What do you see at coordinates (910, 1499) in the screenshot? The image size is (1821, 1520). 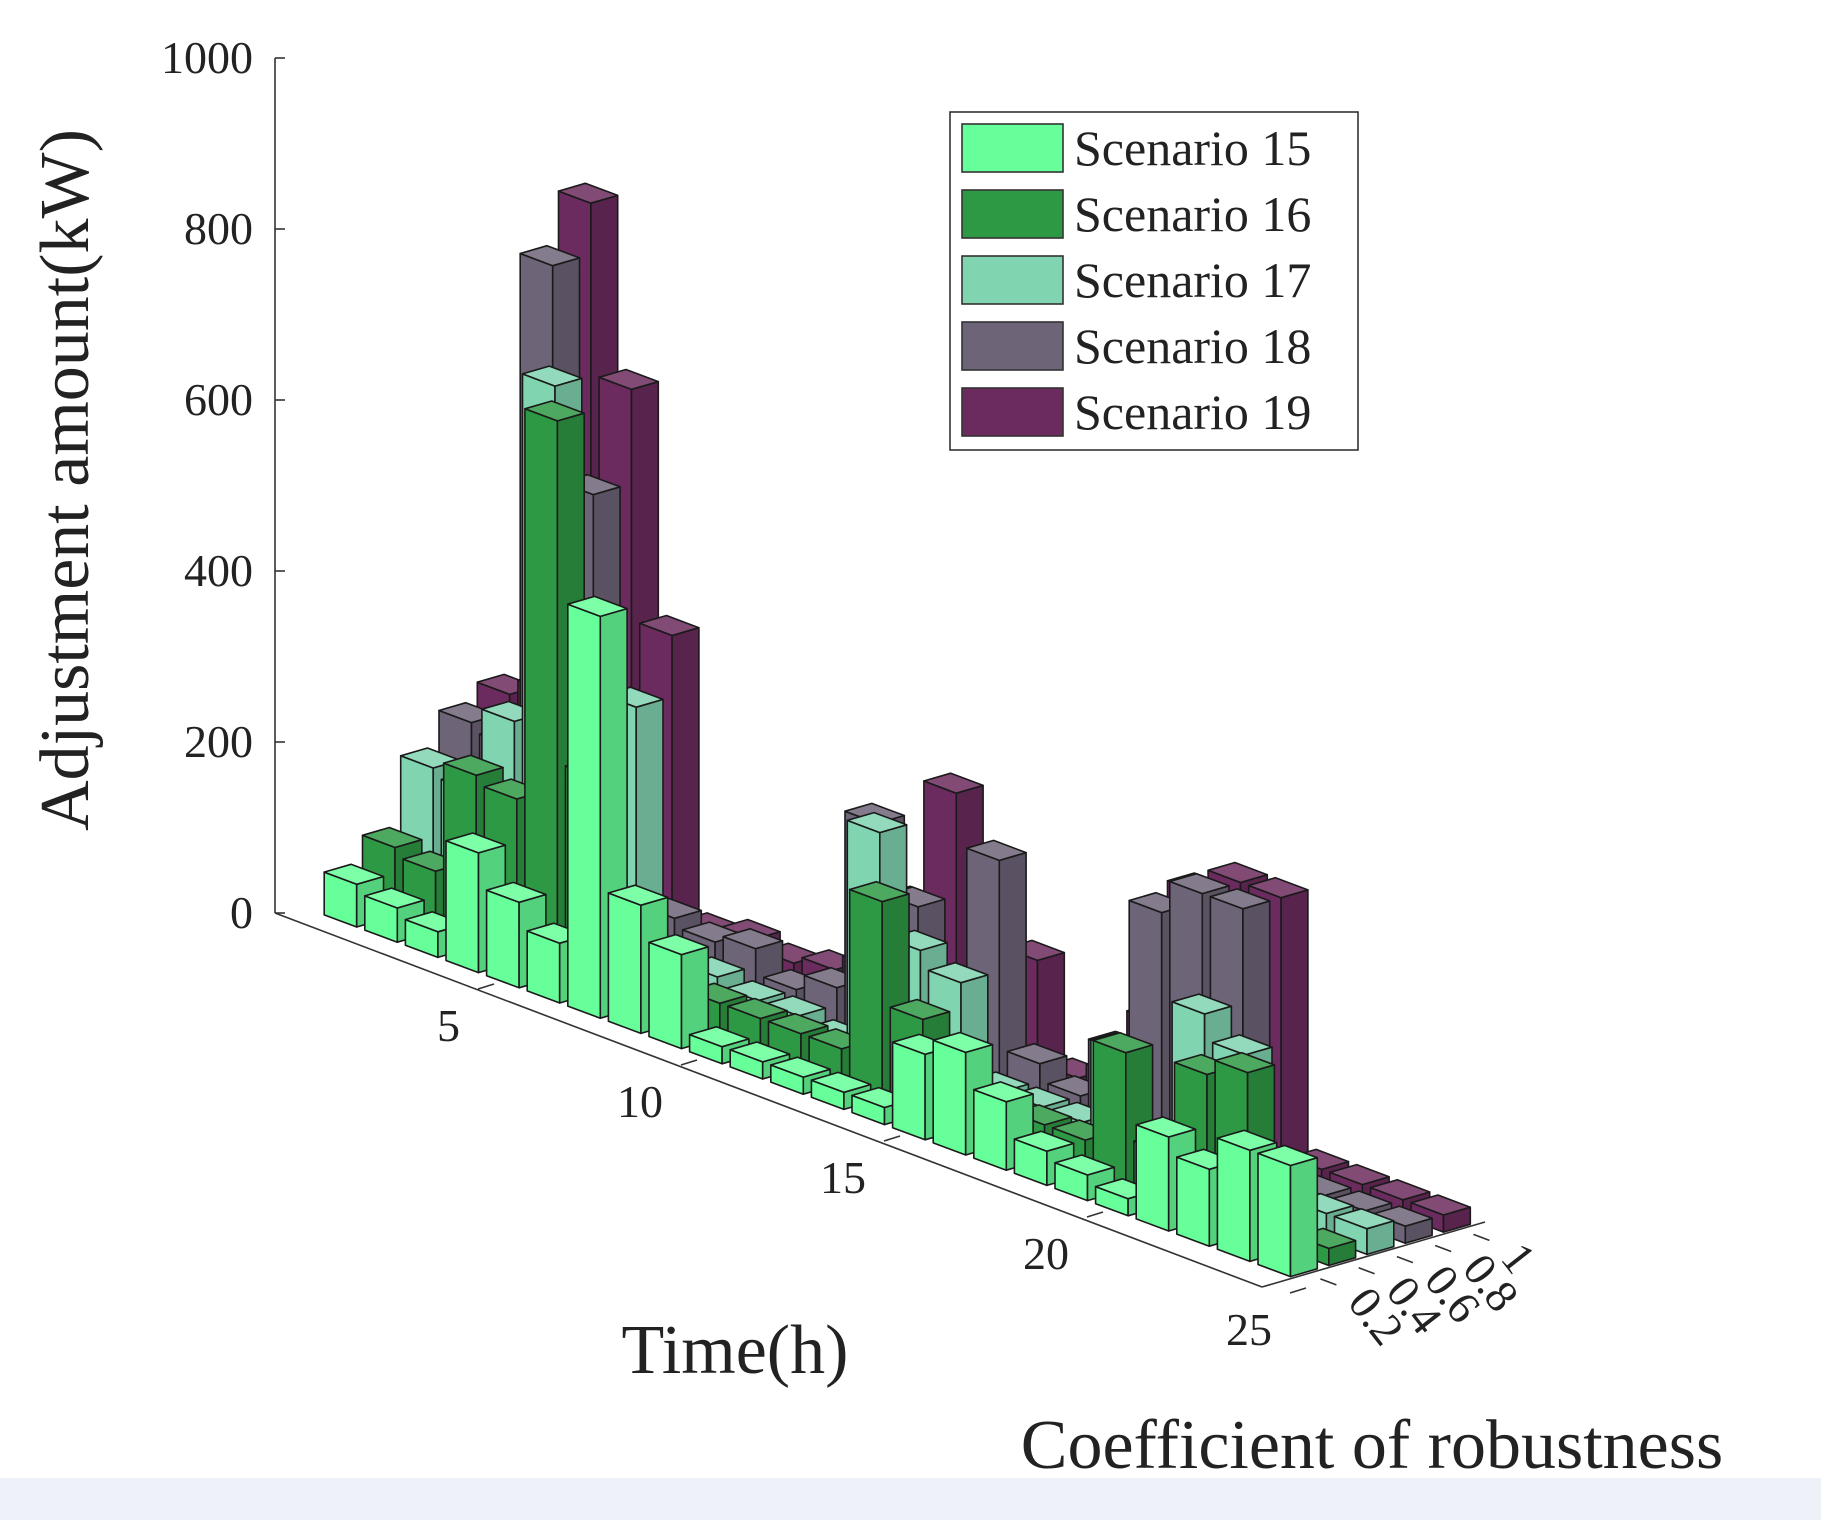 I see `bottom-band` at bounding box center [910, 1499].